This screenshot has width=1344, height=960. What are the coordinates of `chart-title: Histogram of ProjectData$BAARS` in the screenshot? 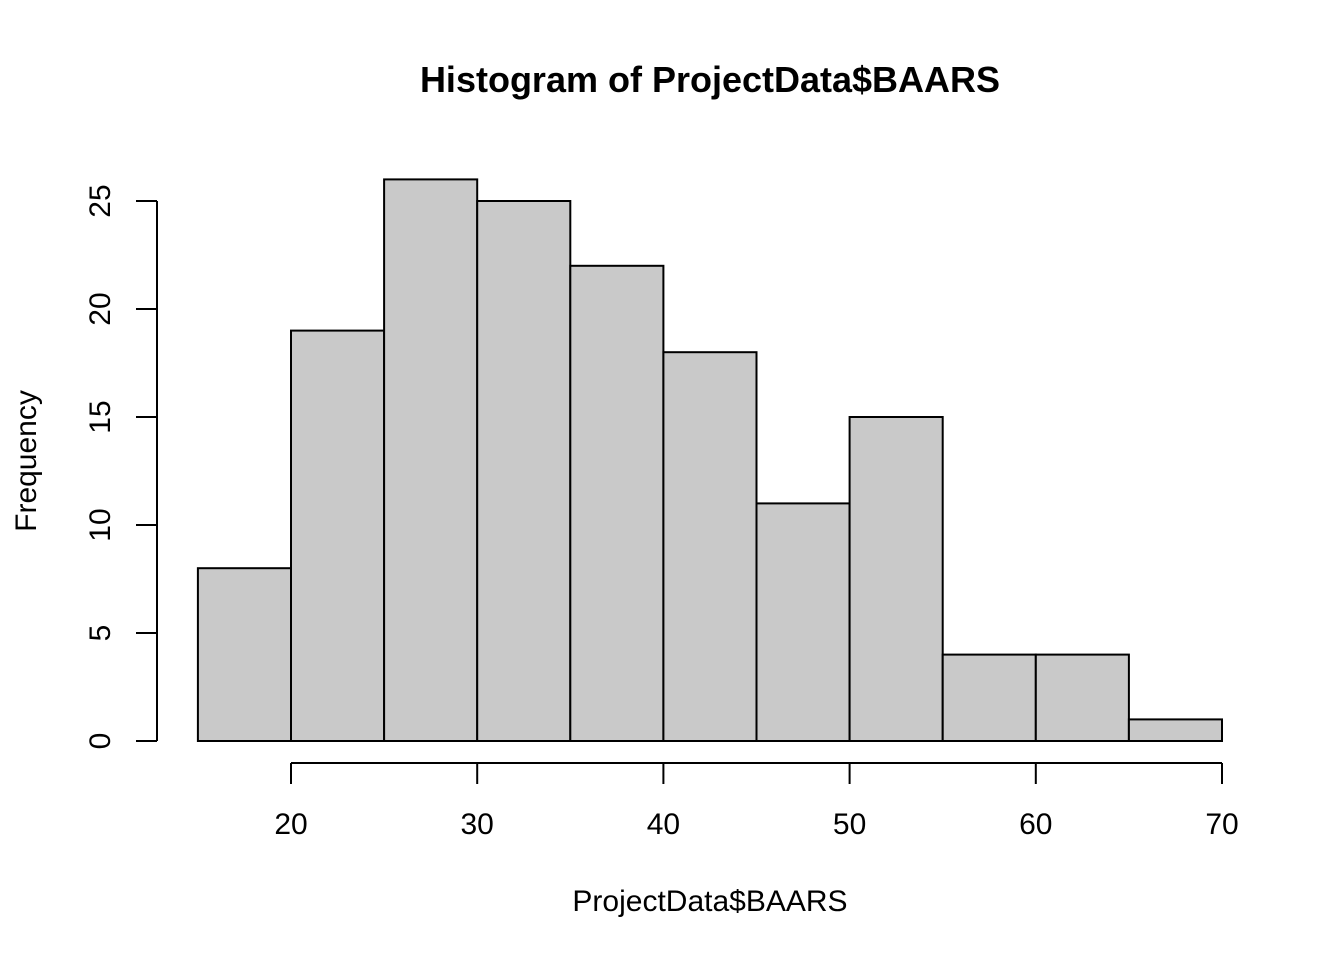 It's located at (710, 79).